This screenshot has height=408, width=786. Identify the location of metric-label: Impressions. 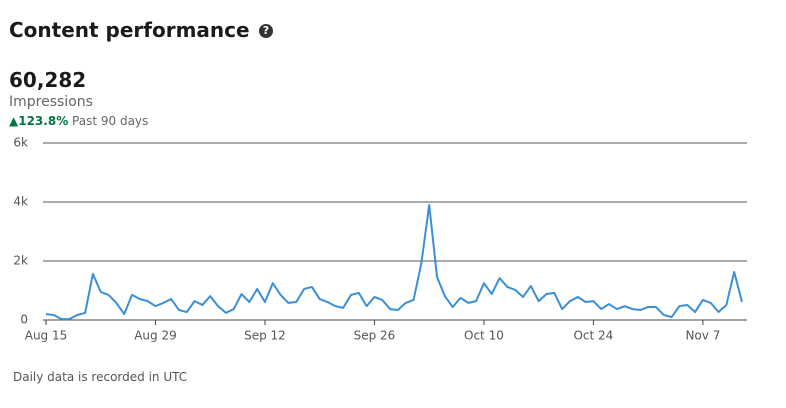
(51, 102).